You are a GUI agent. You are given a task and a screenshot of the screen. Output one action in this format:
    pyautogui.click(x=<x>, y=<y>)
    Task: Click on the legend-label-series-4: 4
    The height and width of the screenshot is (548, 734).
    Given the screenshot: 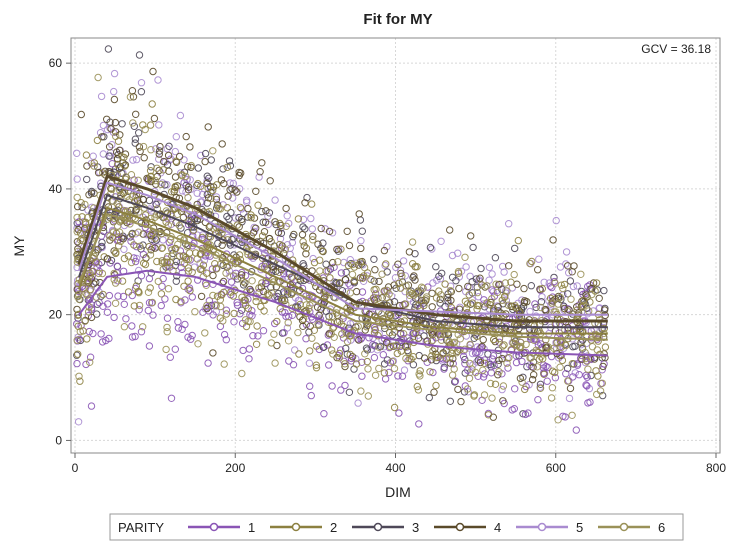 What is the action you would take?
    pyautogui.click(x=497, y=527)
    